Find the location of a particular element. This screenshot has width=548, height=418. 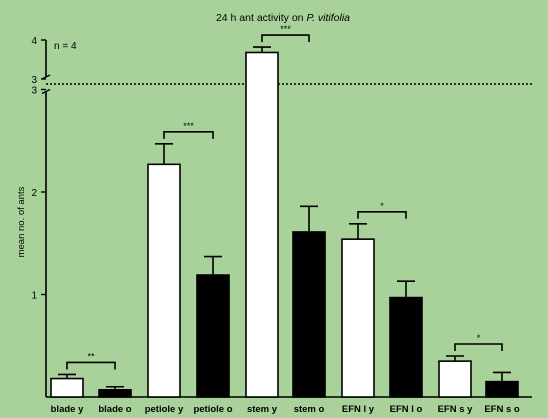

x-tick-label: EFN s o is located at coordinates (502, 409).